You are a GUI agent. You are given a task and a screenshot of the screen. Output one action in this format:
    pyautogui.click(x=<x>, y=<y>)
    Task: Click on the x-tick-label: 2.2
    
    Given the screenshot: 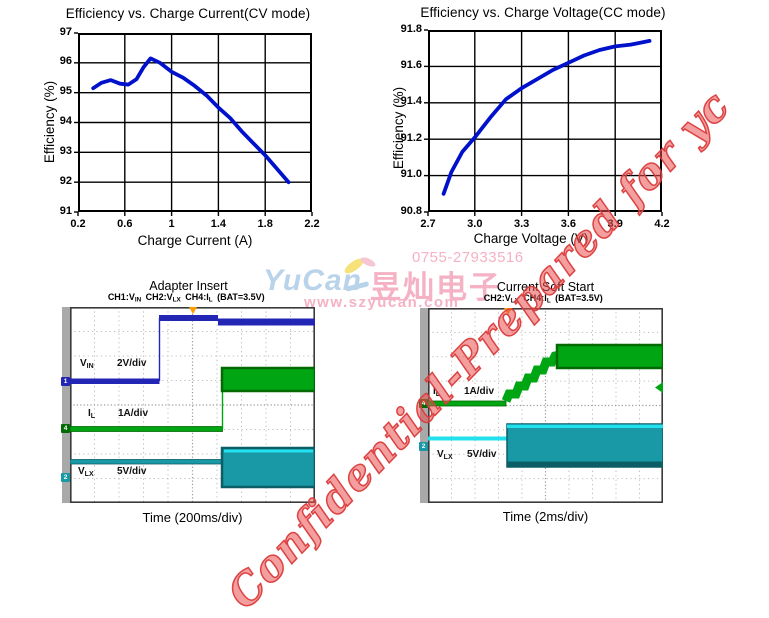 What is the action you would take?
    pyautogui.click(x=312, y=224)
    